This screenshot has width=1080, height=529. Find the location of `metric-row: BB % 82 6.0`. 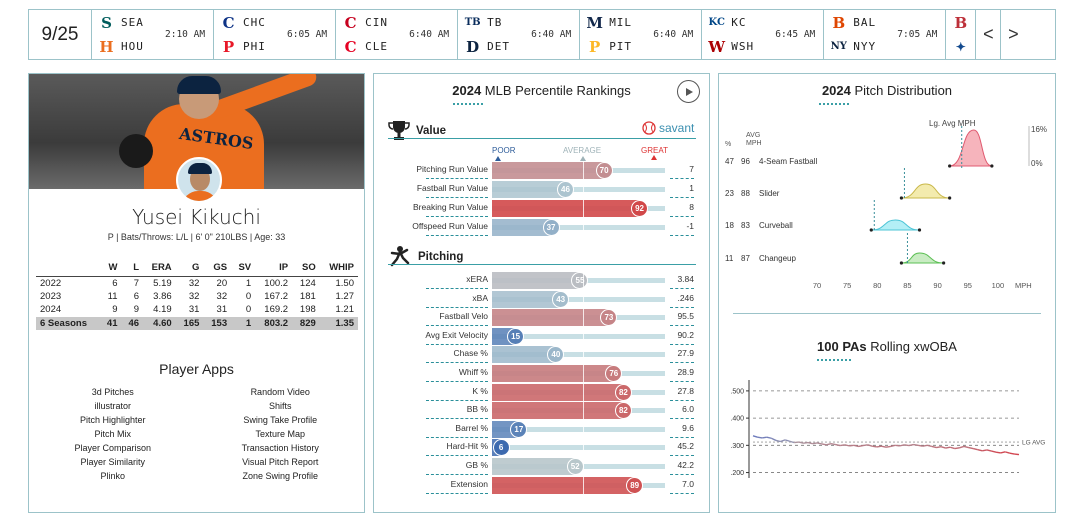

metric-row: BB % 82 6.0 is located at coordinates (541, 410).